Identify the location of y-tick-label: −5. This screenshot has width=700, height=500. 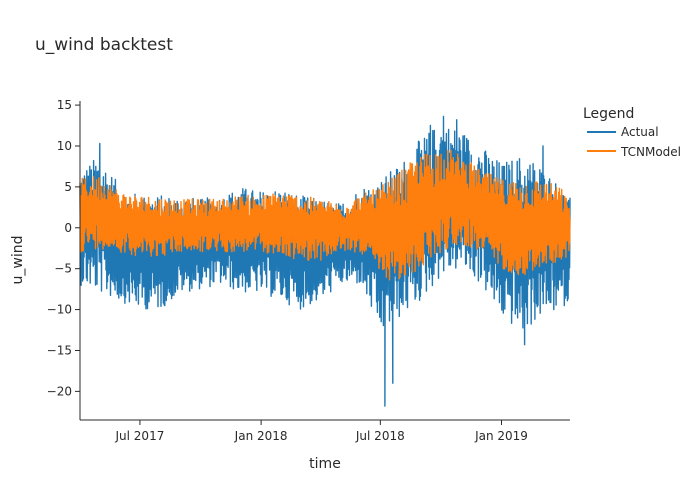
(63, 269).